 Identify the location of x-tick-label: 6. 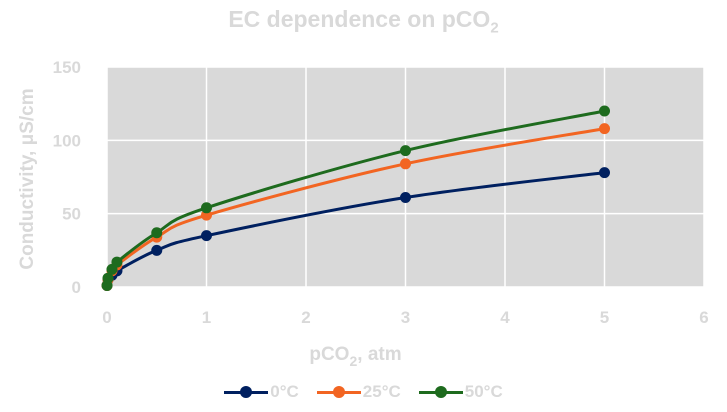
(703, 317).